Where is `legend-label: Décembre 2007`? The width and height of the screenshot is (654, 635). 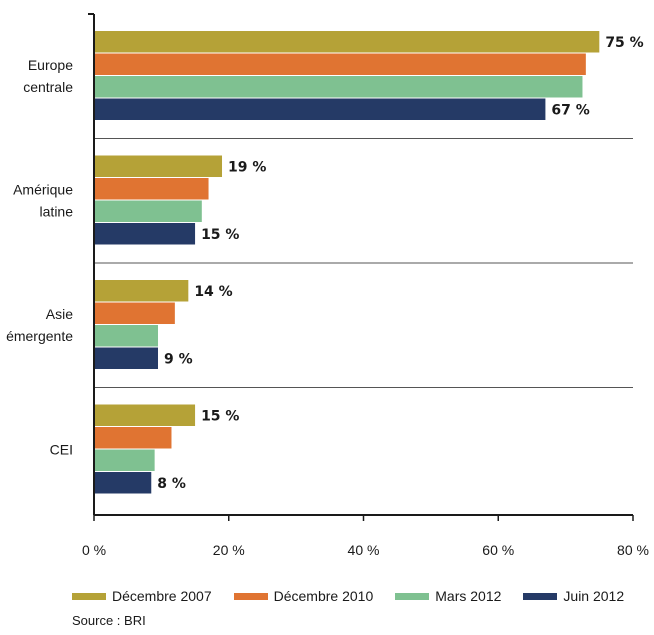
legend-label: Décembre 2007 is located at coordinates (162, 596).